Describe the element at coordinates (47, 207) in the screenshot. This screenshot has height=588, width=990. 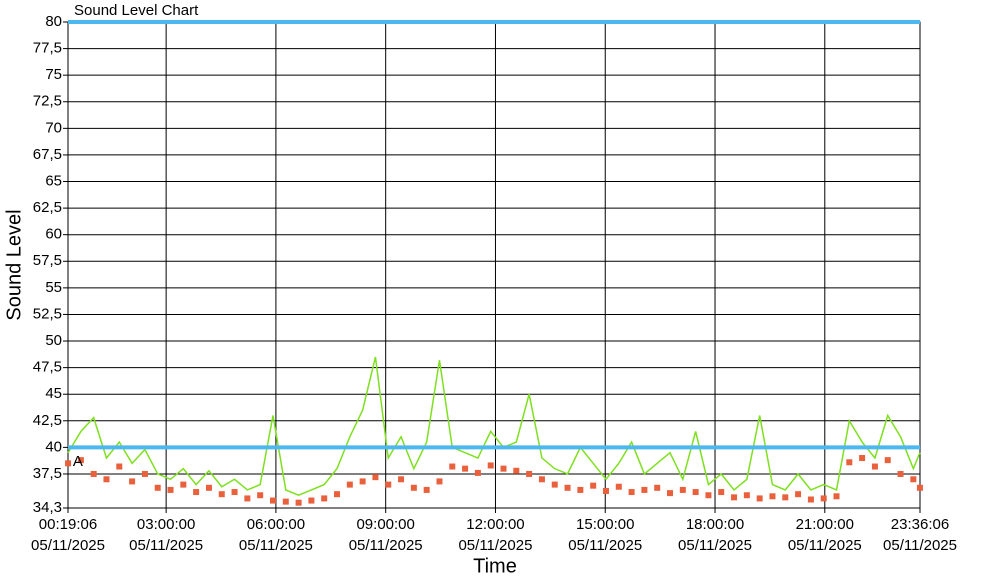
I see `y-tick-label: 62,5` at that location.